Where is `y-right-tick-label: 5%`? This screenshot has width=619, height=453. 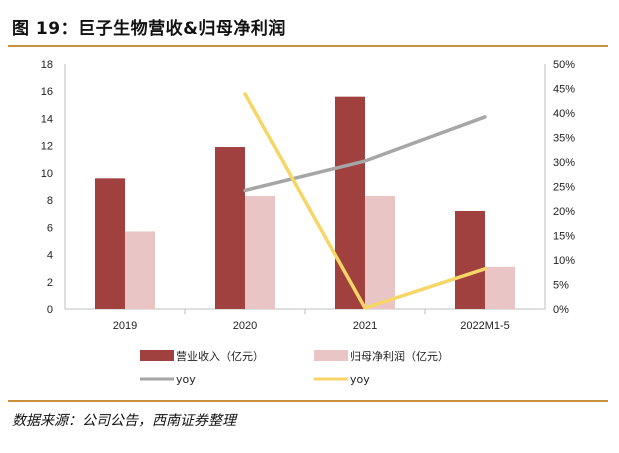 y-right-tick-label: 5% is located at coordinates (561, 286).